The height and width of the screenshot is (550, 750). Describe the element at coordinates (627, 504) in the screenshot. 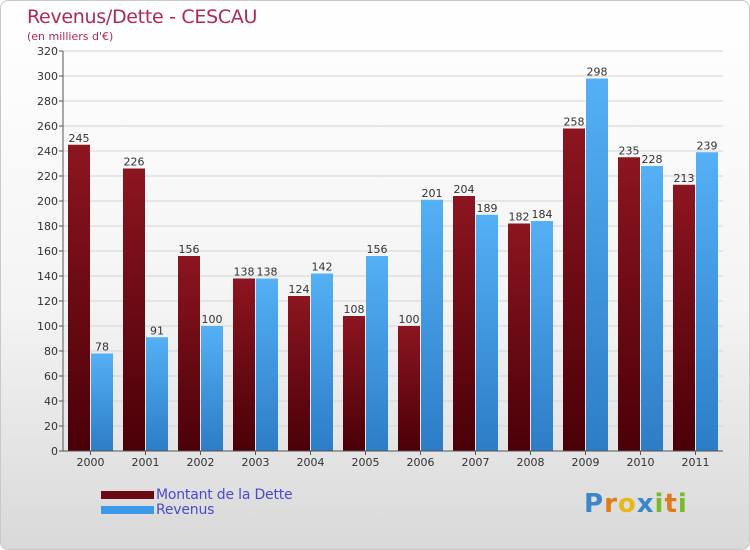

I see `logo-letter: o` at that location.